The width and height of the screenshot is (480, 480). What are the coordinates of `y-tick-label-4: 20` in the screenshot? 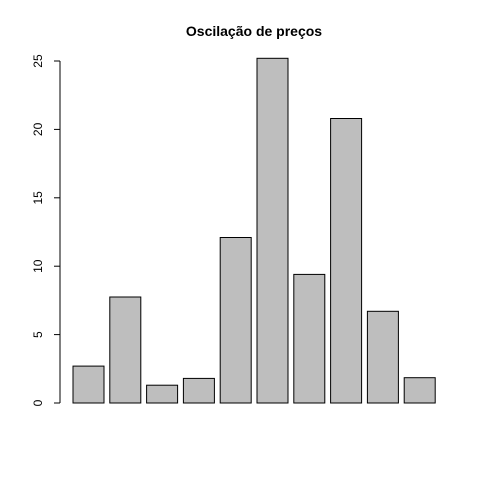 It's located at (38, 129).